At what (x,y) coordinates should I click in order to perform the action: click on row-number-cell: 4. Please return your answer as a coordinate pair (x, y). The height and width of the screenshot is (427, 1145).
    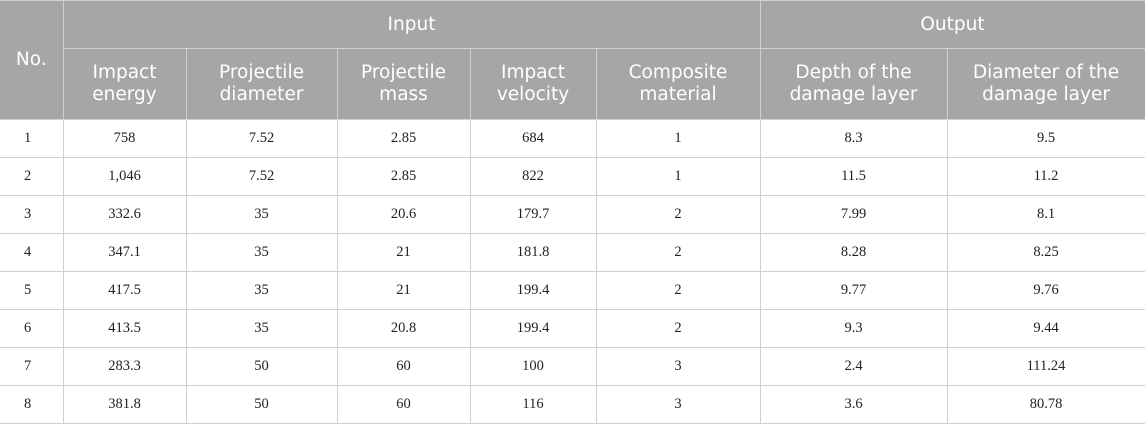
    Looking at the image, I should click on (32, 252).